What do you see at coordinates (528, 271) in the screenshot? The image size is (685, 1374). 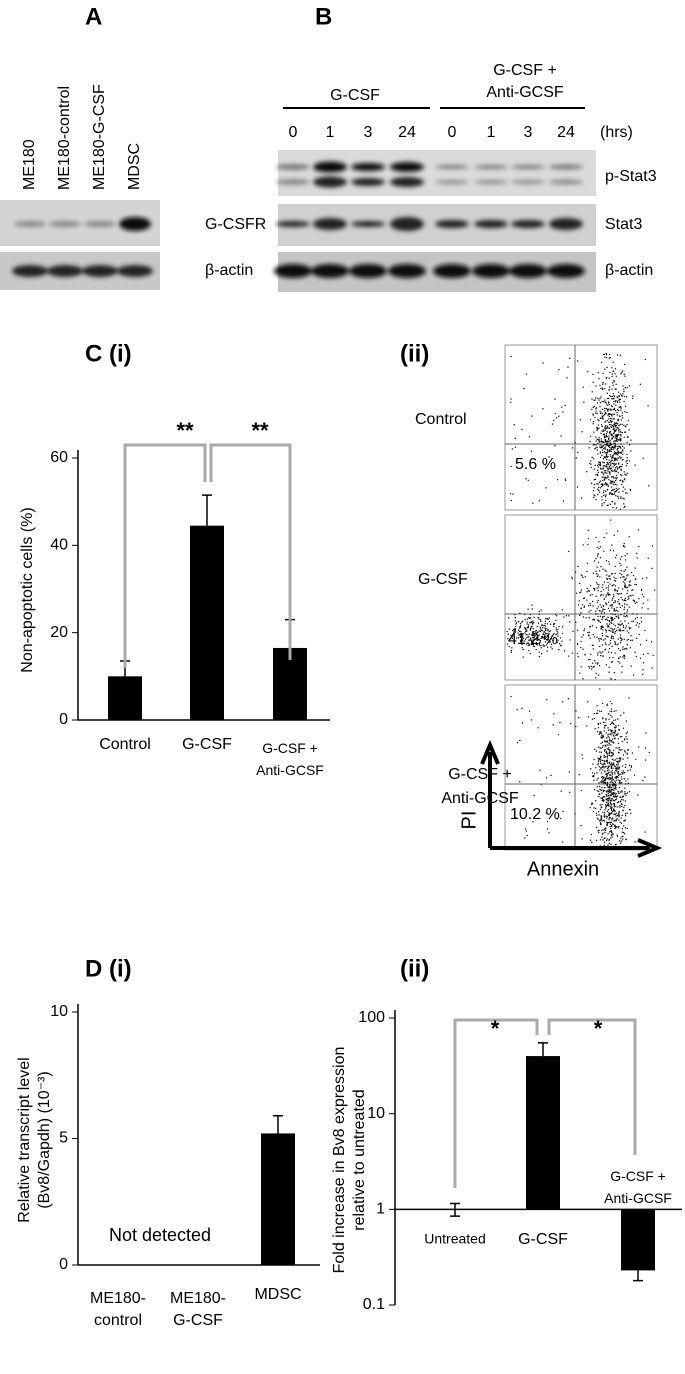 I see `band` at bounding box center [528, 271].